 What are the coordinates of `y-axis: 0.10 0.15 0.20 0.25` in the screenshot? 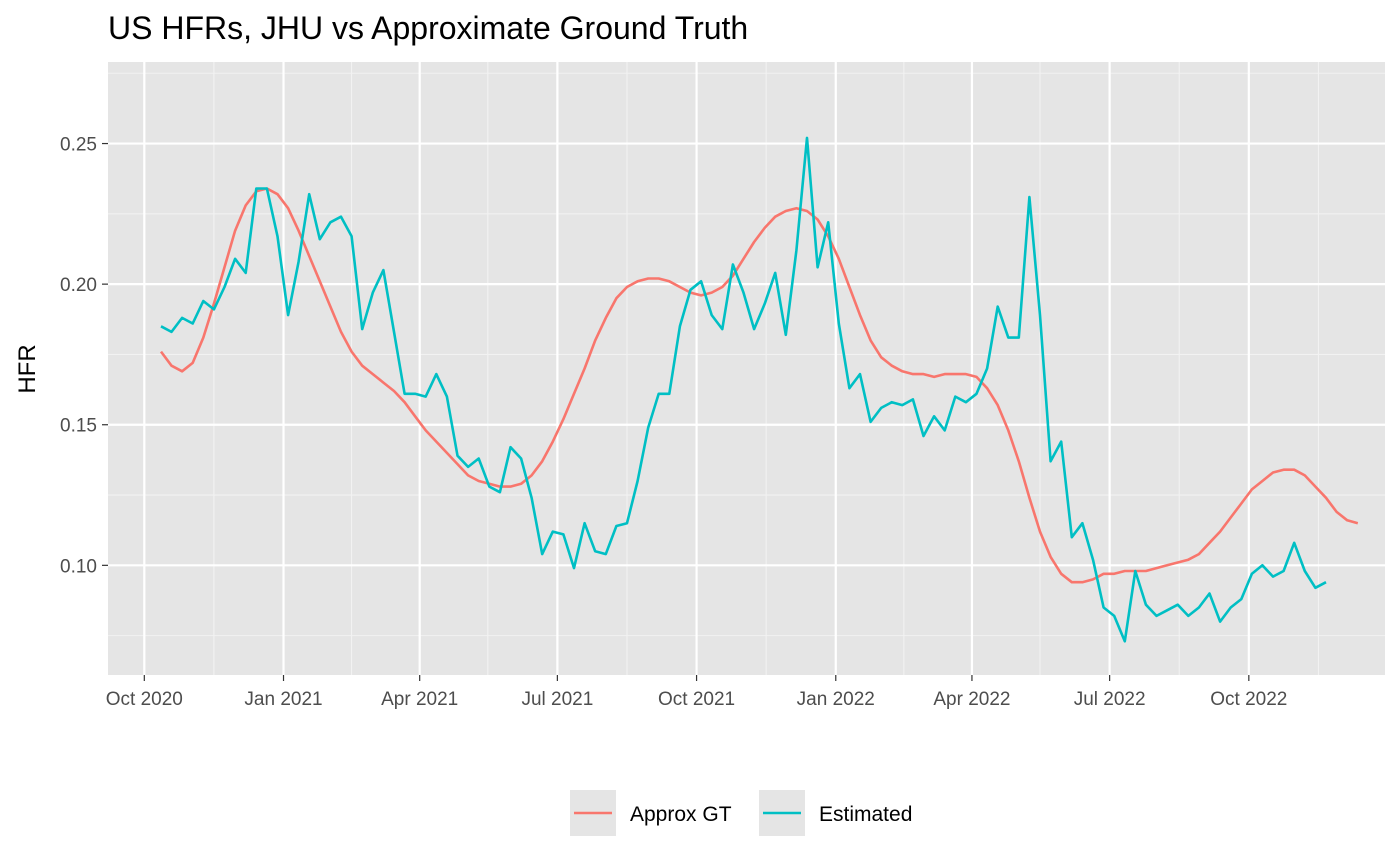 It's located at (84, 356).